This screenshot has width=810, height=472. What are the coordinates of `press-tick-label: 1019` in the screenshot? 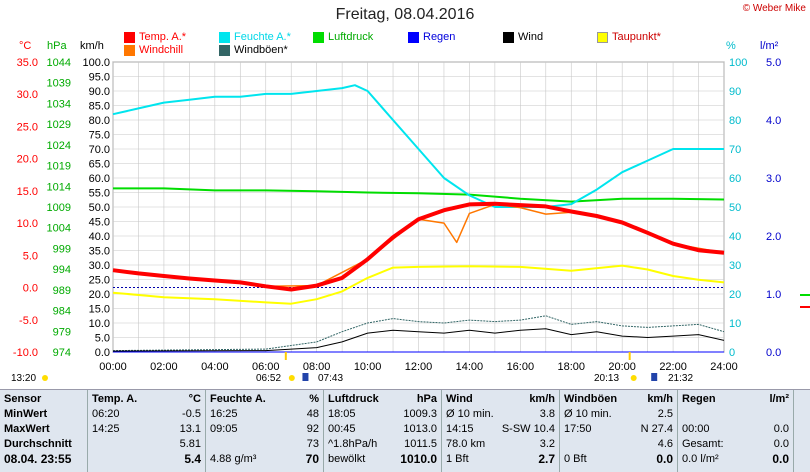 It's located at (59, 167).